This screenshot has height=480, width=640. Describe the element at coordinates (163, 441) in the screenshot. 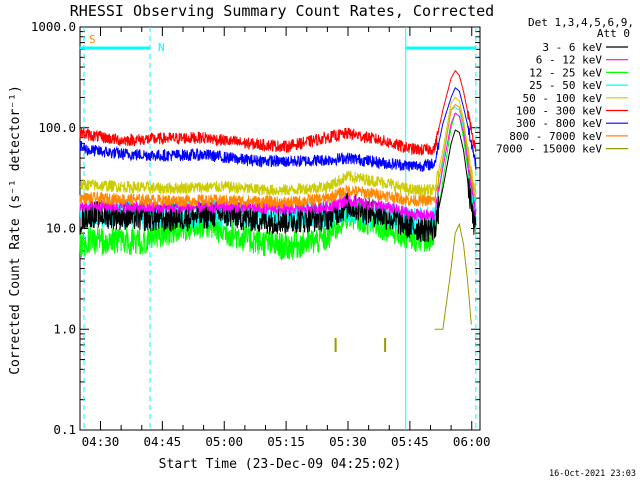

I see `x-tick-label: 04:45` at that location.